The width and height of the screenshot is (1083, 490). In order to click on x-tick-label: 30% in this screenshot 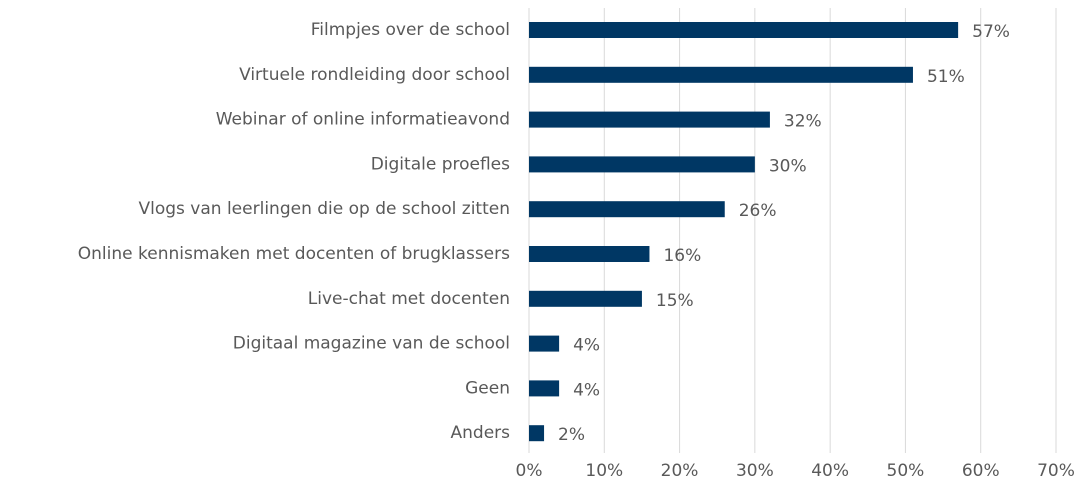, I will do `click(755, 471)`.